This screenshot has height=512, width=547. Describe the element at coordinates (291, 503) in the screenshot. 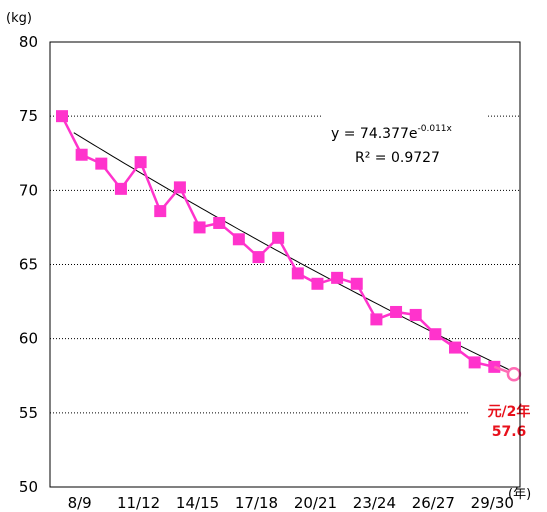

I see `x-tick-labels: 8/9 11/12 14/15 17/18 20/21 23/24 26/27 29/30` at that location.